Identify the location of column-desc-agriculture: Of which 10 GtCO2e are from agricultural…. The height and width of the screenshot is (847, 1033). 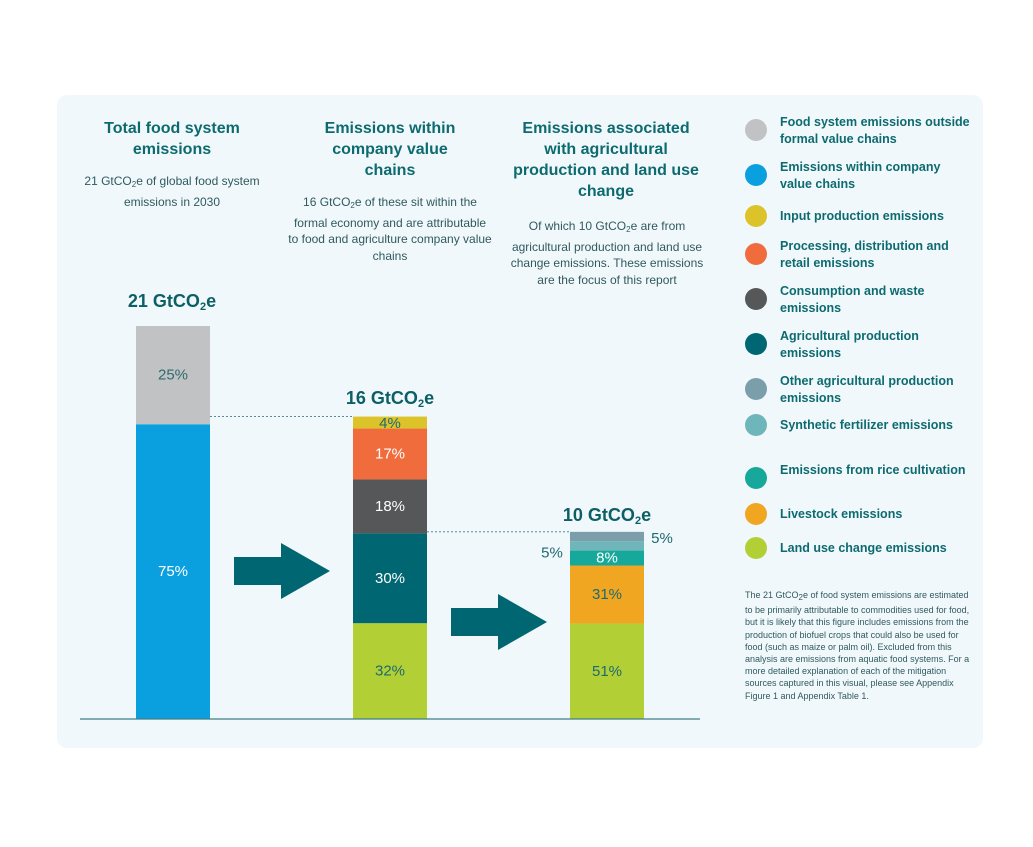
(607, 253).